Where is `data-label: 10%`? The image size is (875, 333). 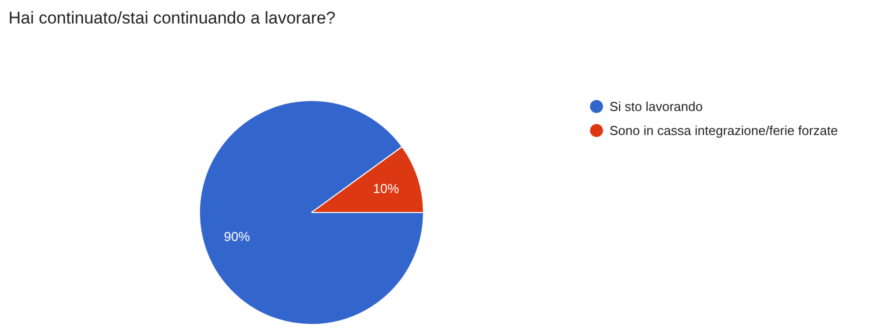 data-label: 10% is located at coordinates (386, 188).